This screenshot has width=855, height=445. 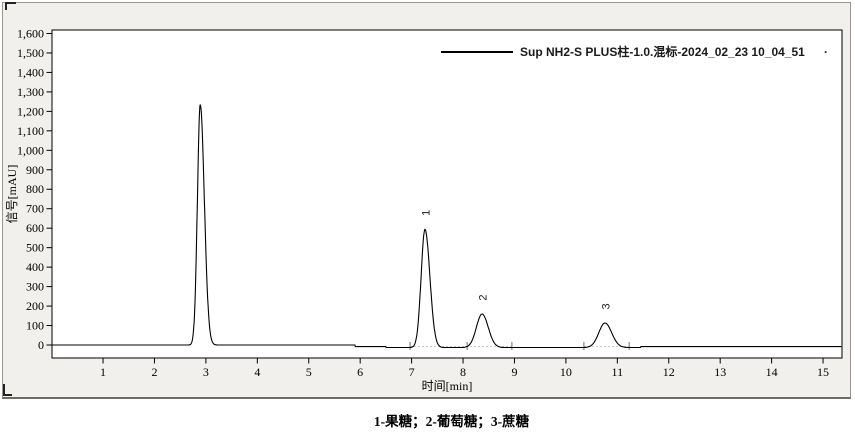 I want to click on x-tick-label: 15, so click(x=823, y=372).